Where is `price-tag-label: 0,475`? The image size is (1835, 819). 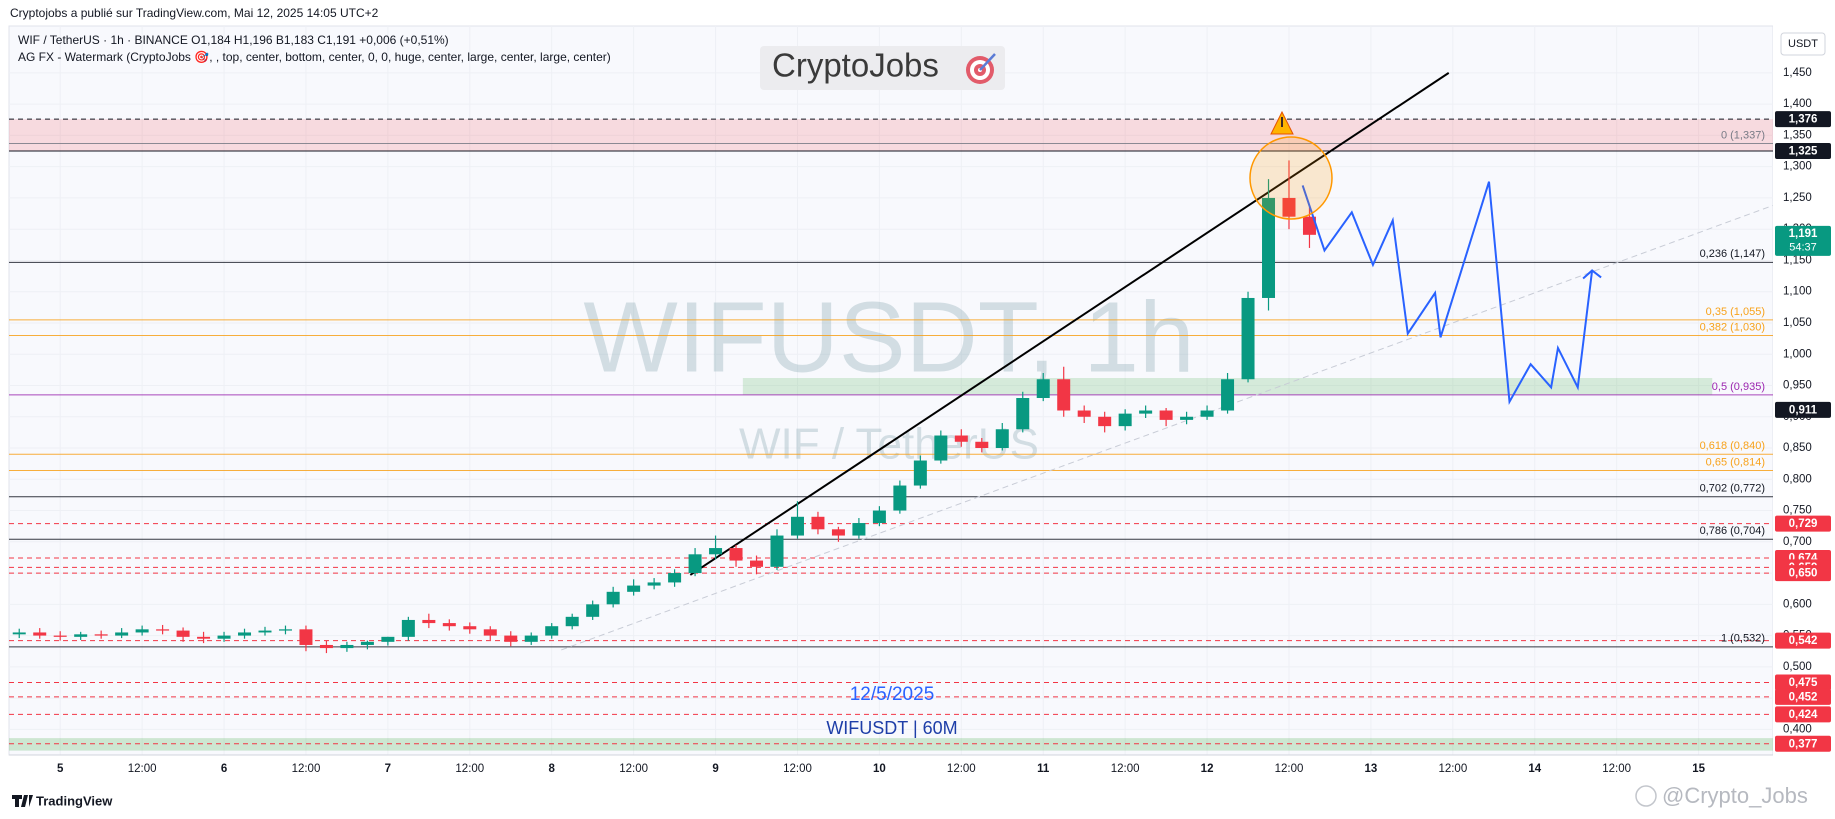
price-tag-label: 0,475 is located at coordinates (1803, 683).